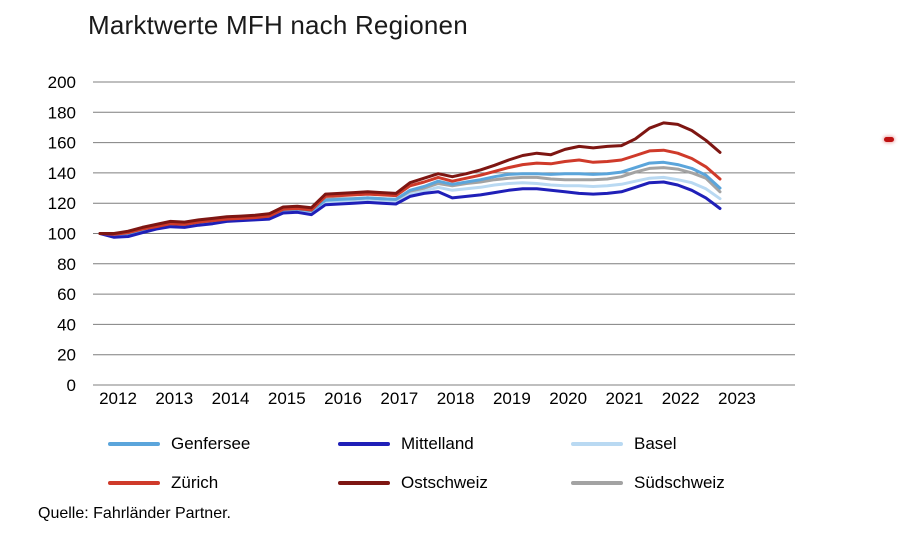 The height and width of the screenshot is (554, 900). What do you see at coordinates (174, 398) in the screenshot?
I see `x-tick-label: 2013` at bounding box center [174, 398].